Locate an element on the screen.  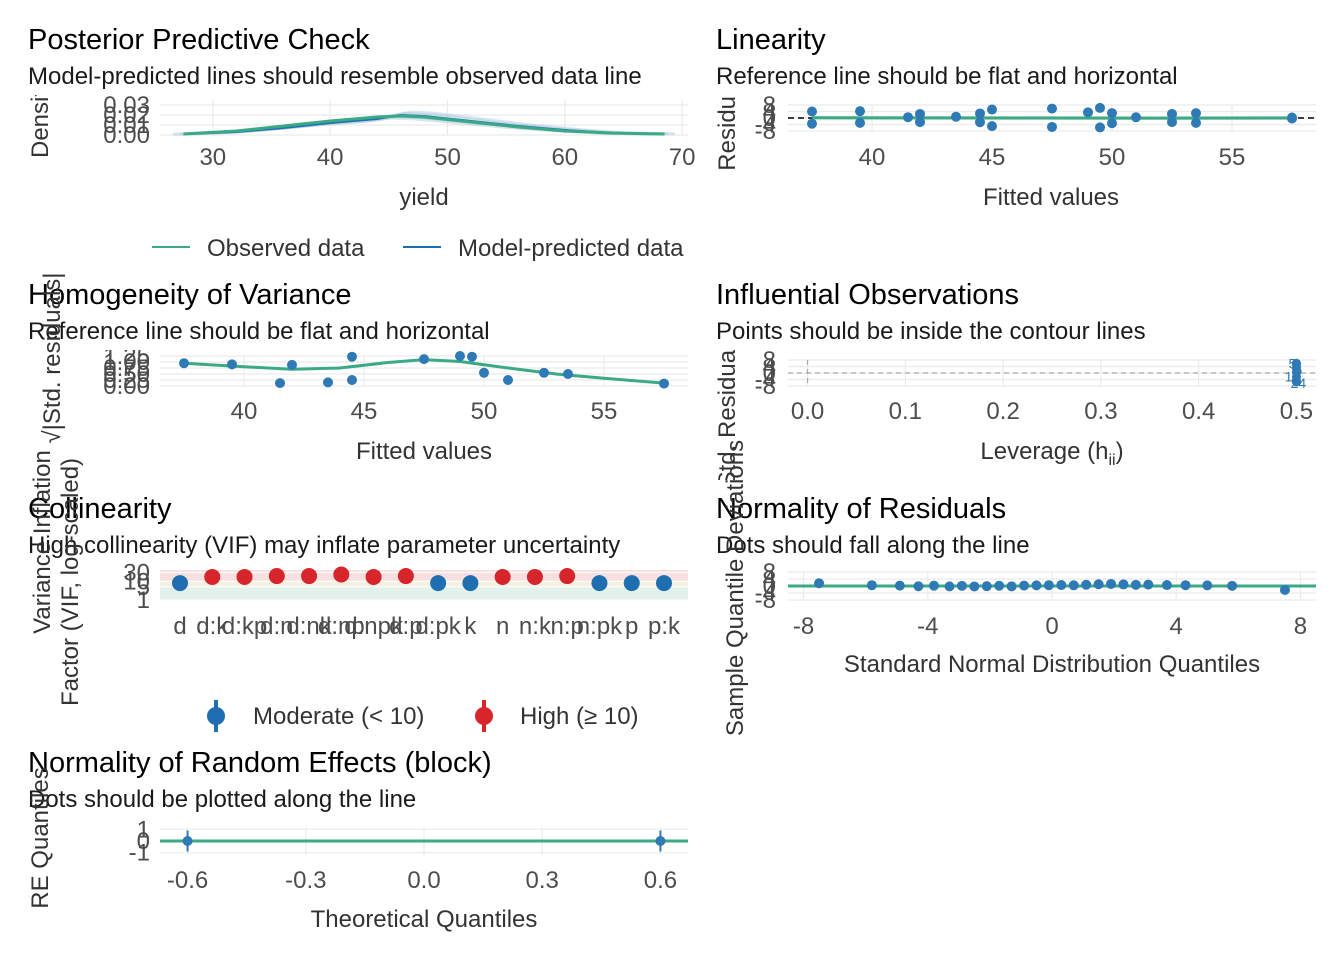
x-tick-label: d:k is located at coordinates (212, 626).